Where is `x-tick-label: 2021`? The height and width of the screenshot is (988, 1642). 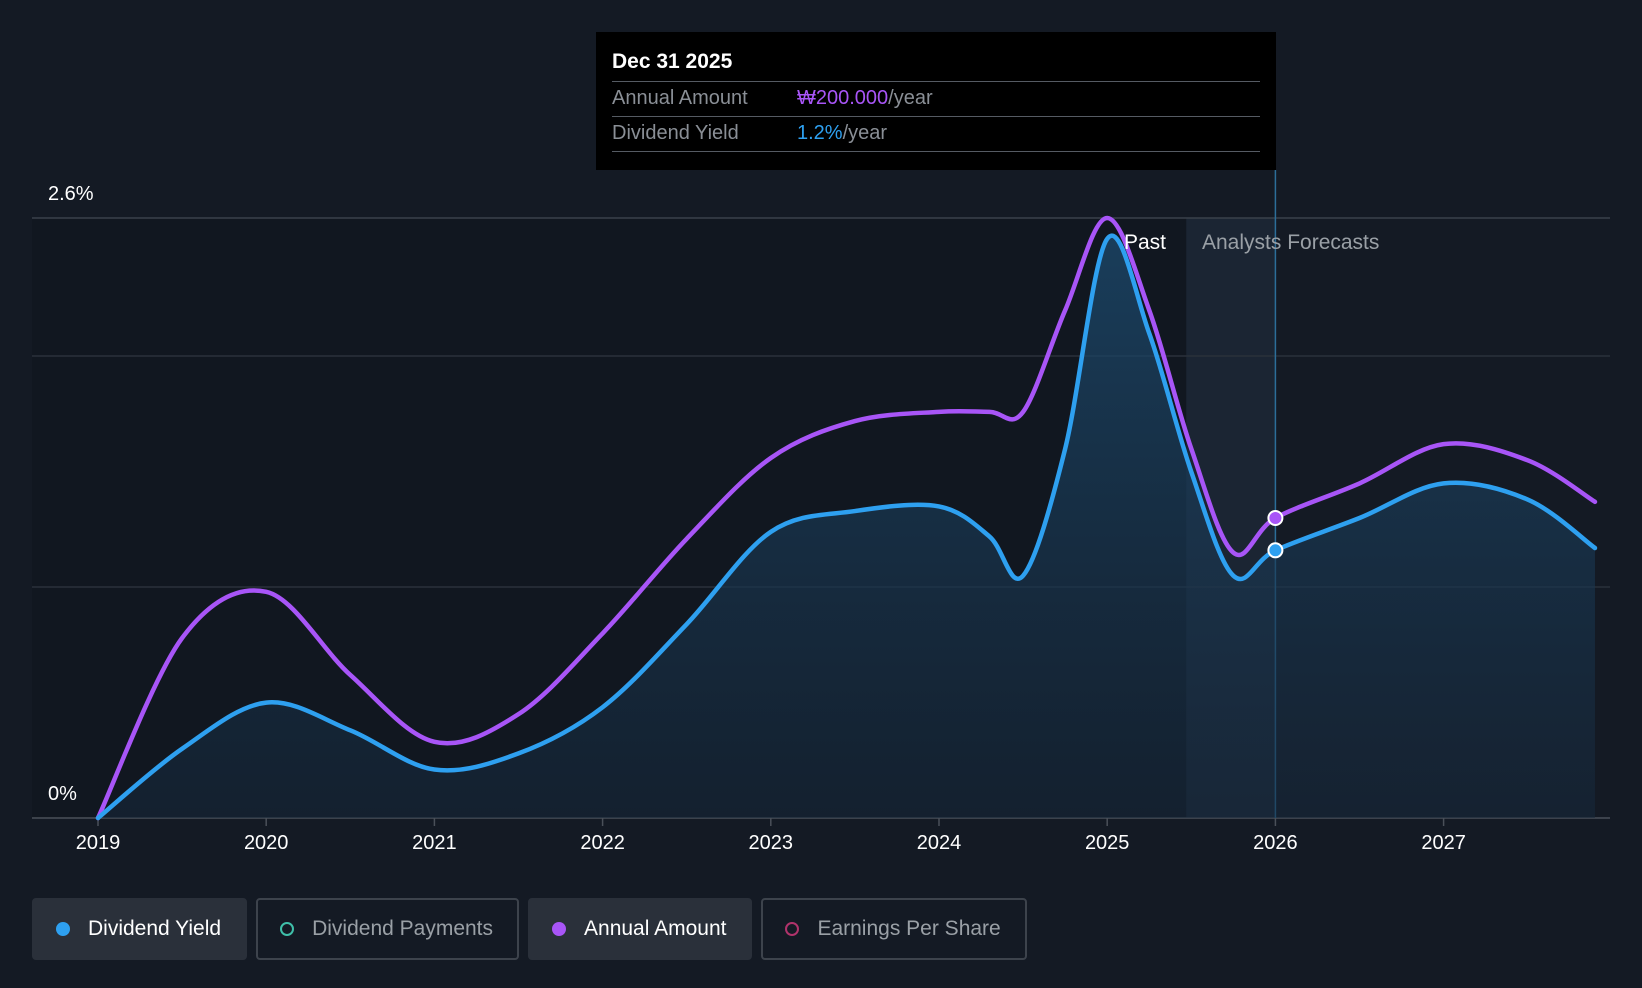
x-tick-label: 2021 is located at coordinates (434, 843).